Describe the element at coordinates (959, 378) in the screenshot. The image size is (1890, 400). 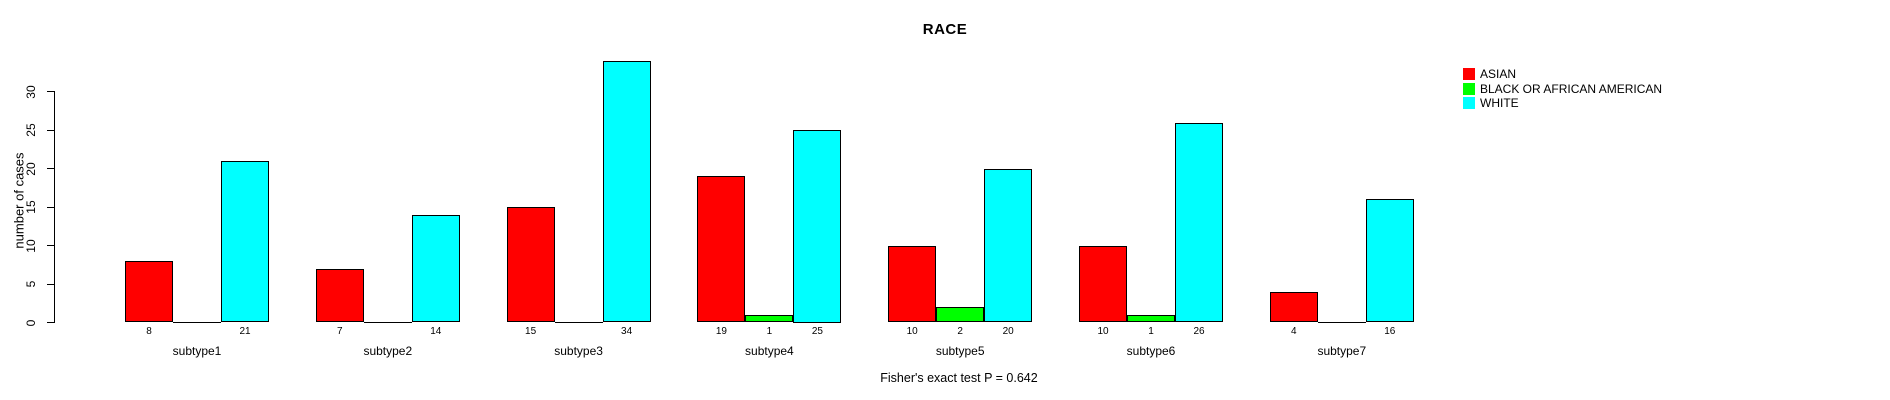
I see `fisher-test-annotation: Fisher's exact test P = 0.642` at that location.